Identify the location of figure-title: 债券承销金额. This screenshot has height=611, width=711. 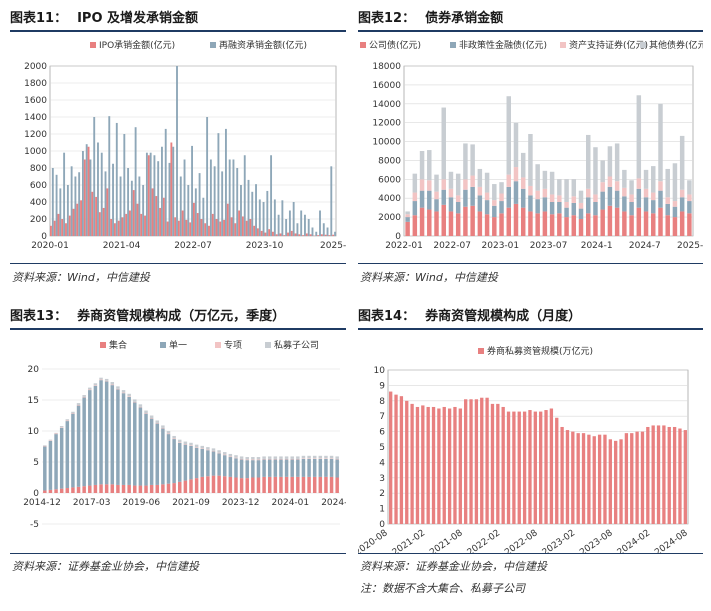
(464, 18).